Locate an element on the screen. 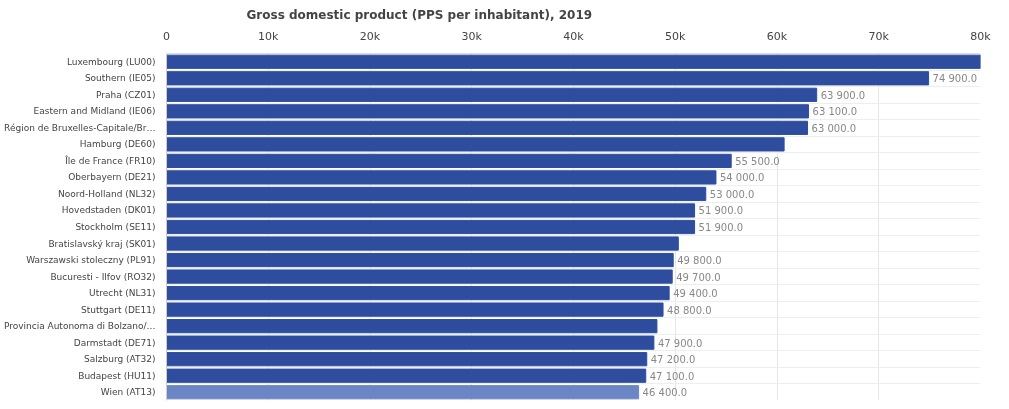 The height and width of the screenshot is (409, 1009). y-tick-label: Hamburg (DE60) is located at coordinates (117, 144).